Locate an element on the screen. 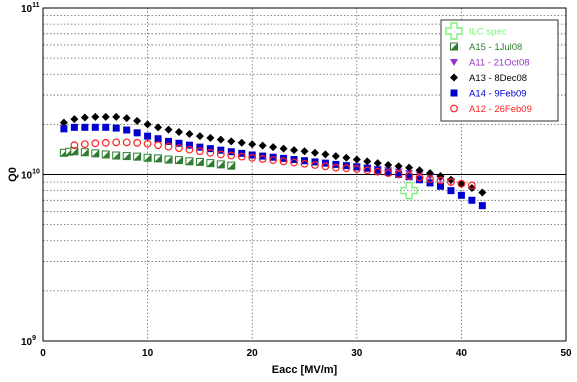  x-tick-label: 20 is located at coordinates (253, 353).